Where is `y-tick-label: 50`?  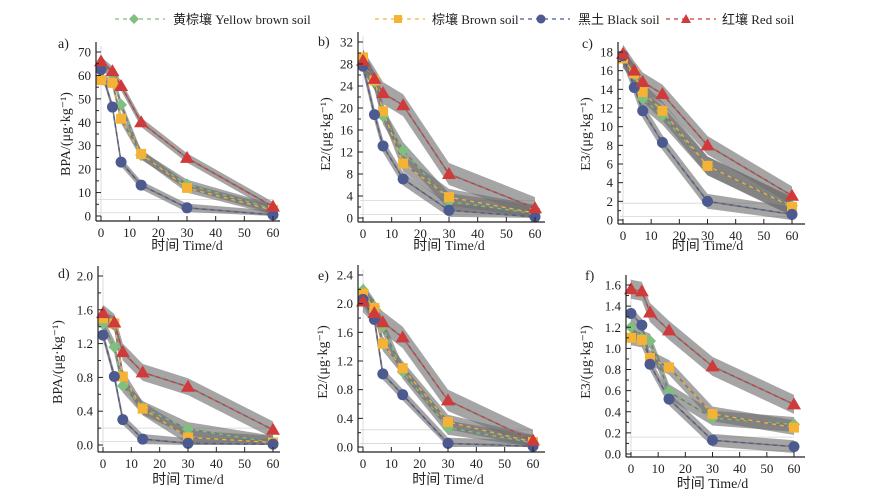
y-tick-label: 50 is located at coordinates (84, 98).